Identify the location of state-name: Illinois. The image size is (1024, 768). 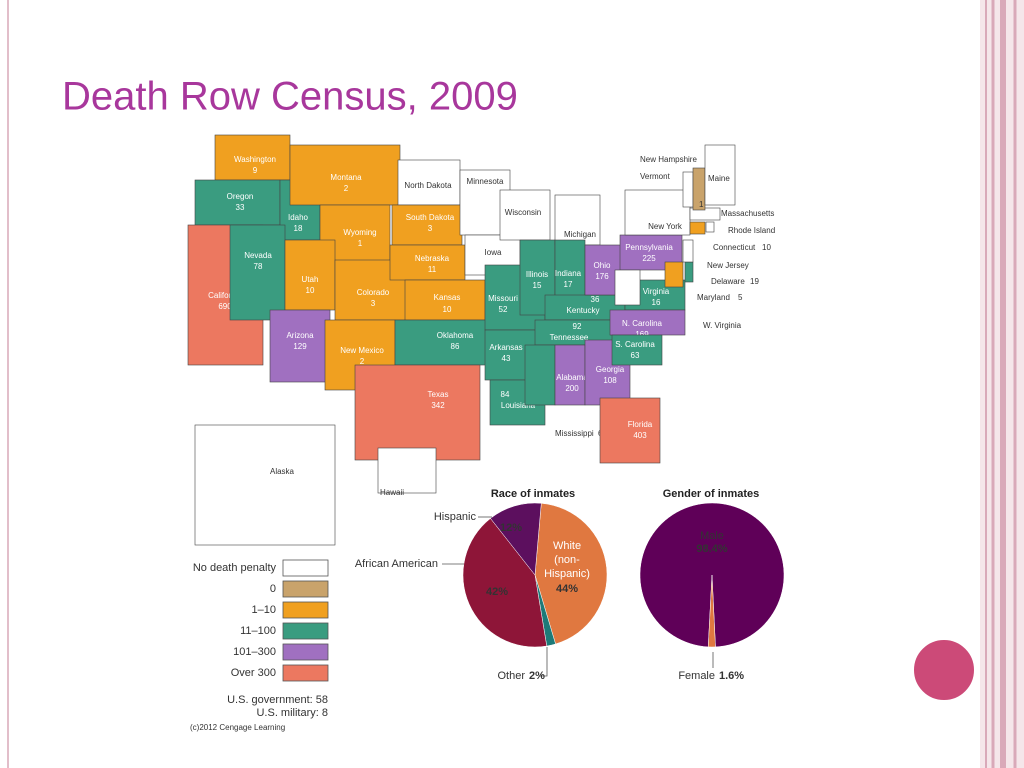
(537, 274).